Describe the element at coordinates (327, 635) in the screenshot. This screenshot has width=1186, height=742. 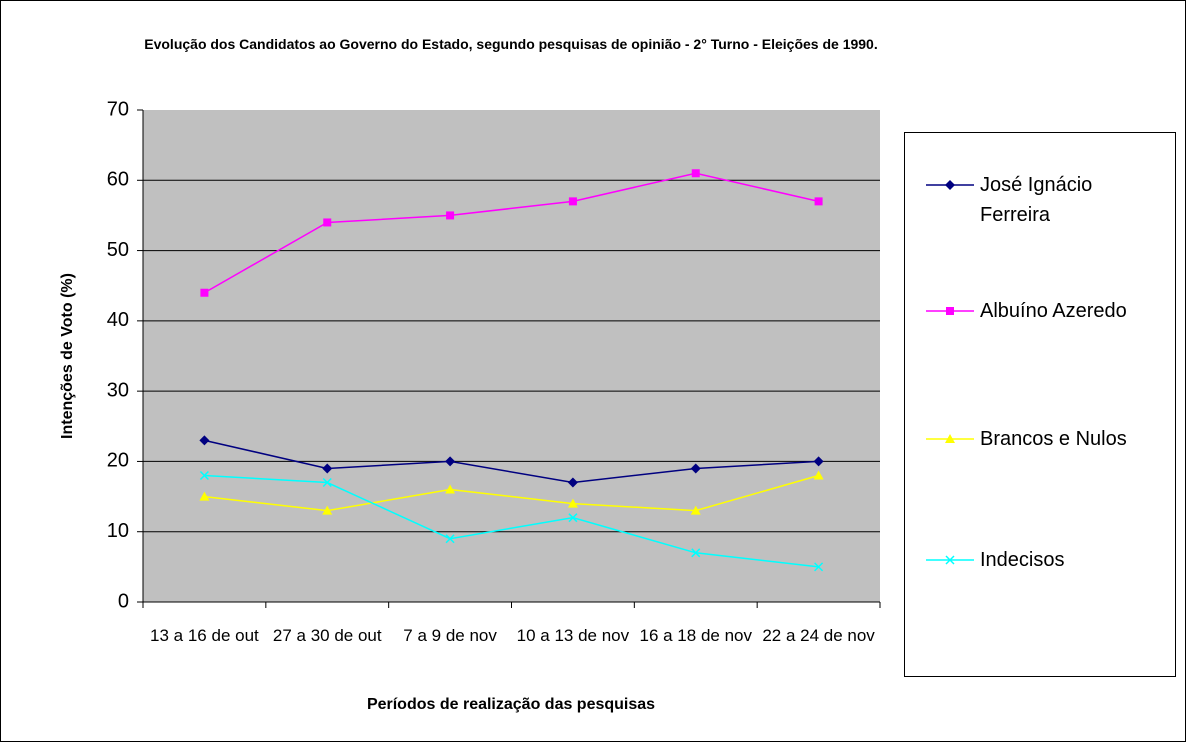
I see `x-tick-label: 27 a 30 de out` at that location.